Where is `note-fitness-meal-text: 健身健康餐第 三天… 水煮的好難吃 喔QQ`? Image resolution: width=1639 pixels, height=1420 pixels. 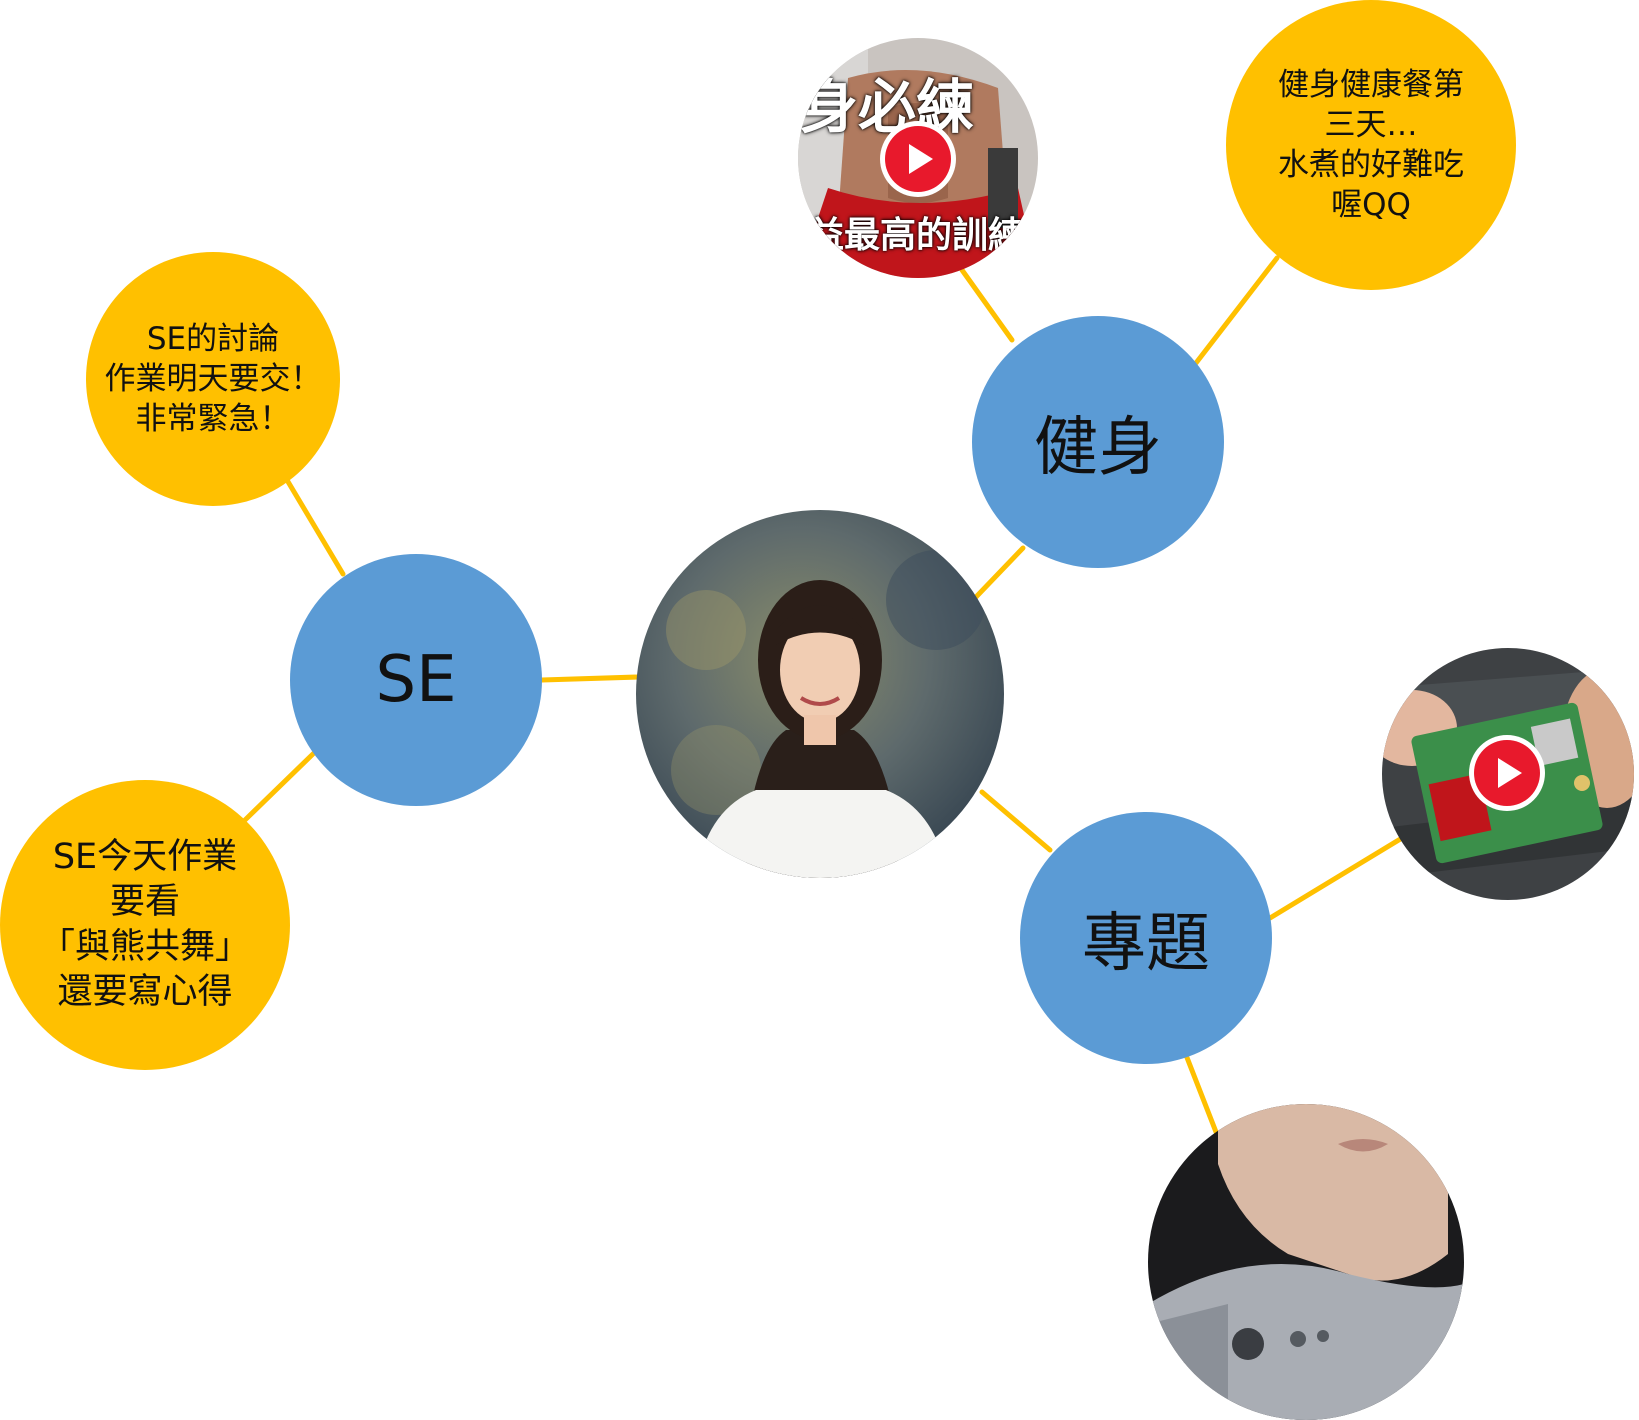 note-fitness-meal-text: 健身健康餐第 三天… 水煮的好難吃 喔QQ is located at coordinates (1371, 145).